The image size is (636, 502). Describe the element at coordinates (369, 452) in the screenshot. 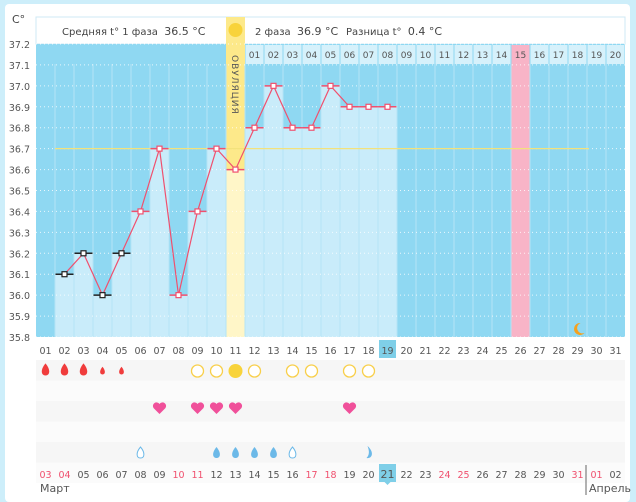

I see `mucus-partial-drop-icon` at that location.